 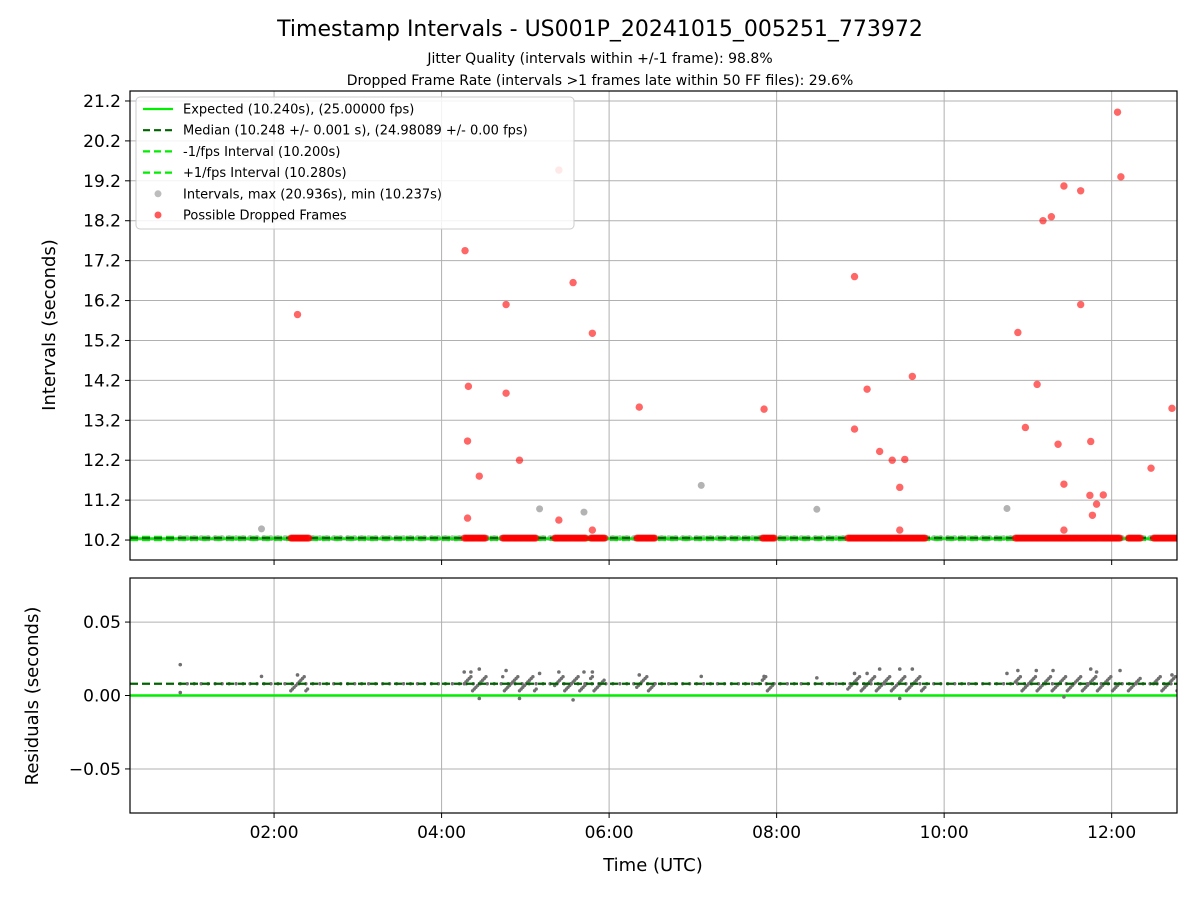 I want to click on legend-label: Expected (10.240s), (25.00000 fps), so click(x=298, y=110).